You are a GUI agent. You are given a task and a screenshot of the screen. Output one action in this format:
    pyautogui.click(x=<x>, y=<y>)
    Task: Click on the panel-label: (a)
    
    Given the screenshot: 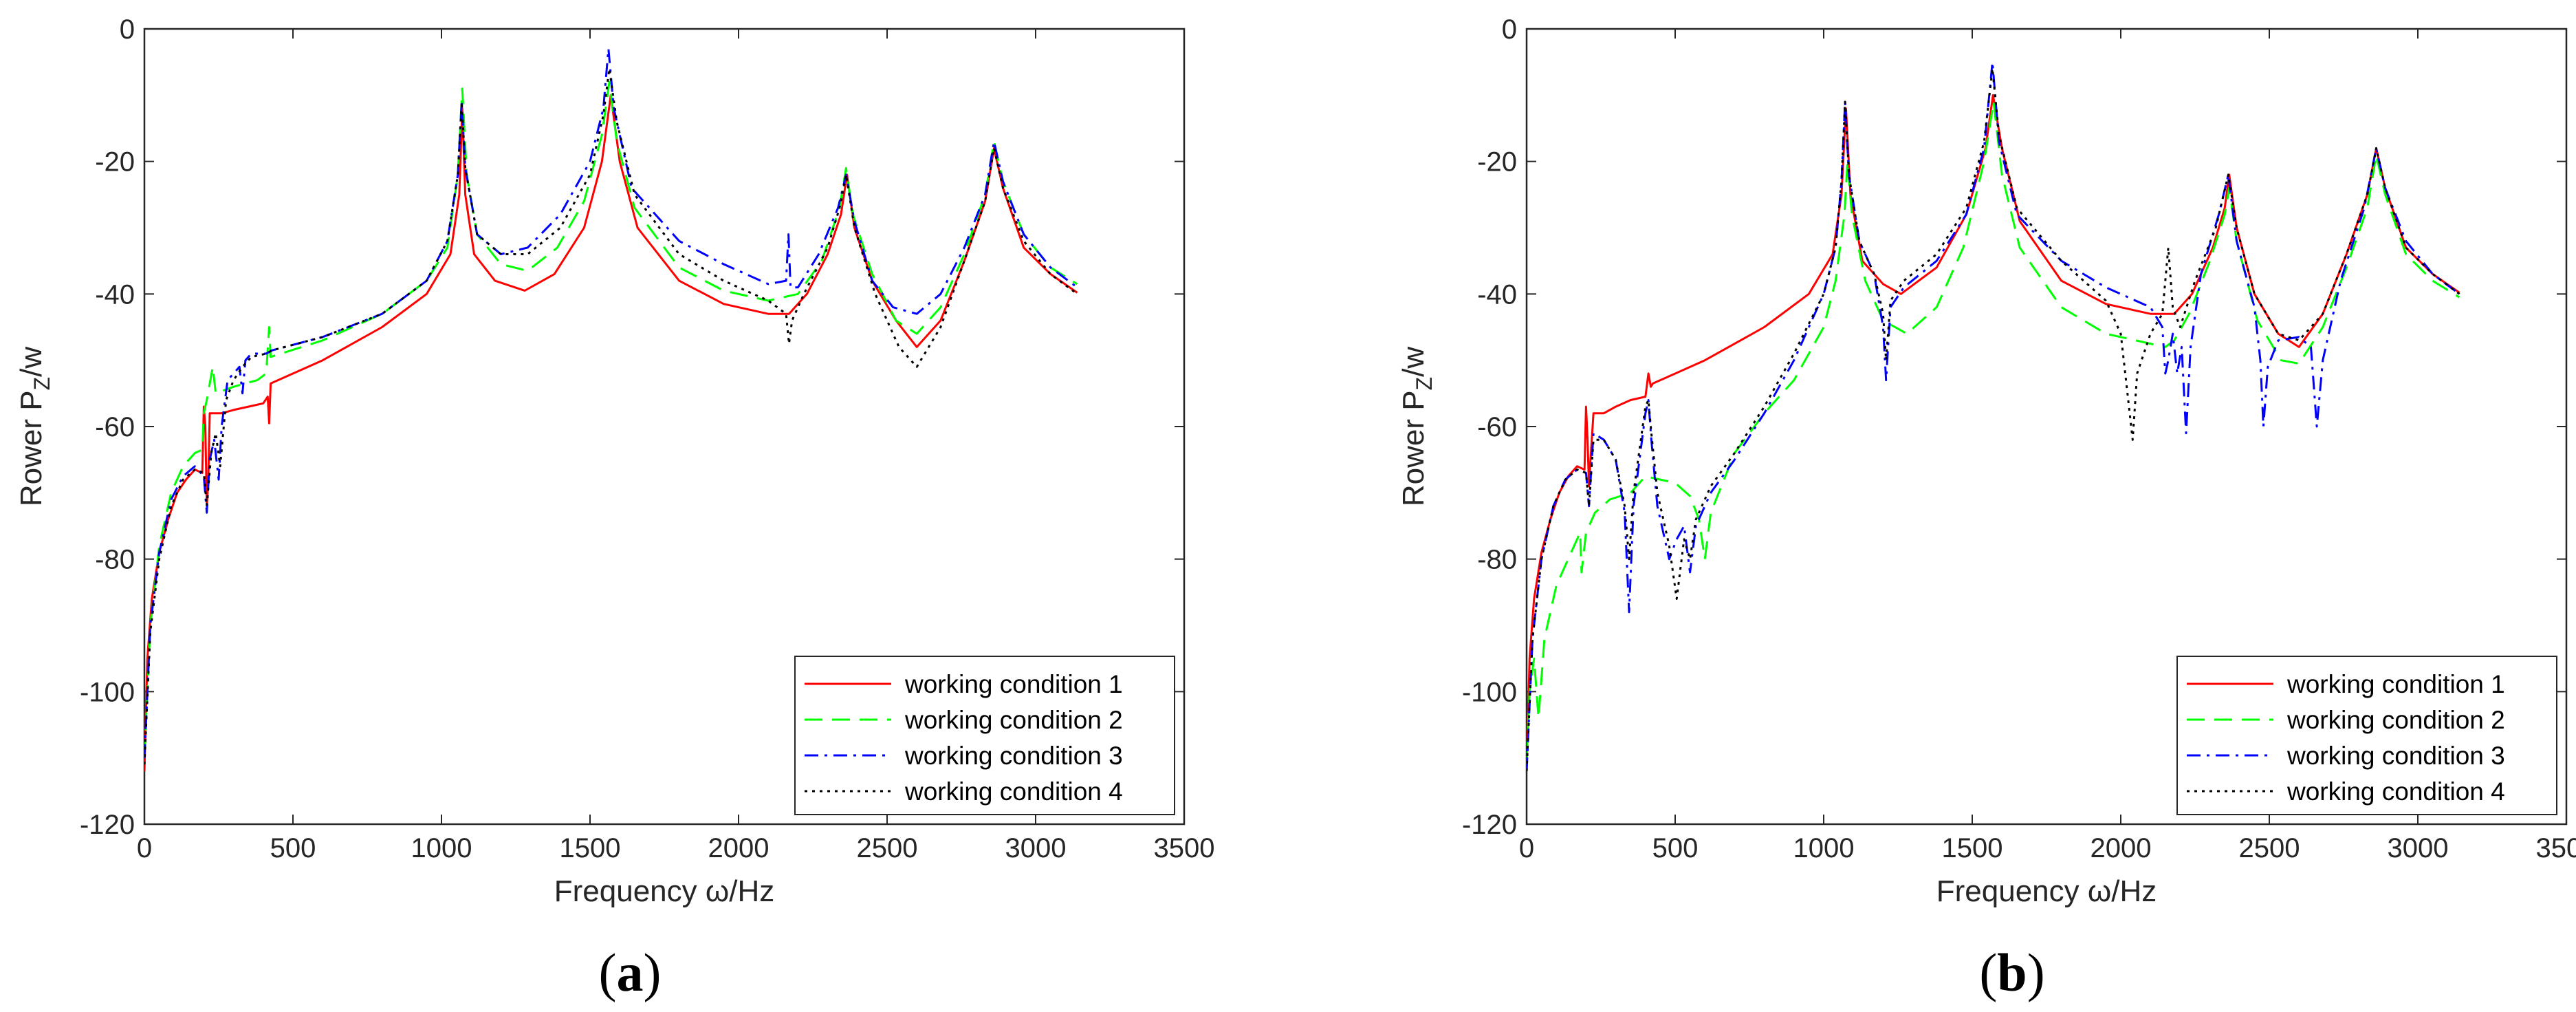 What is the action you would take?
    pyautogui.click(x=630, y=972)
    